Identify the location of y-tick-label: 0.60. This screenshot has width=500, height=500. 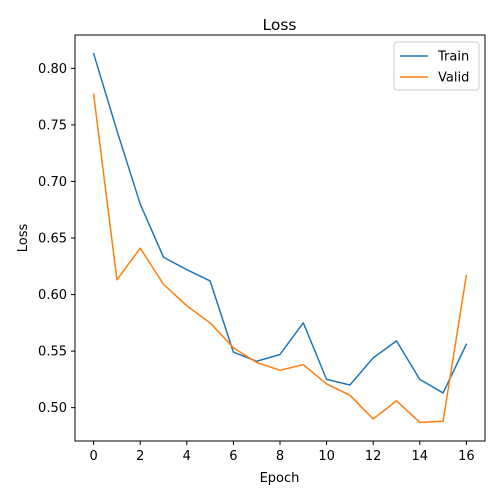
(52, 295).